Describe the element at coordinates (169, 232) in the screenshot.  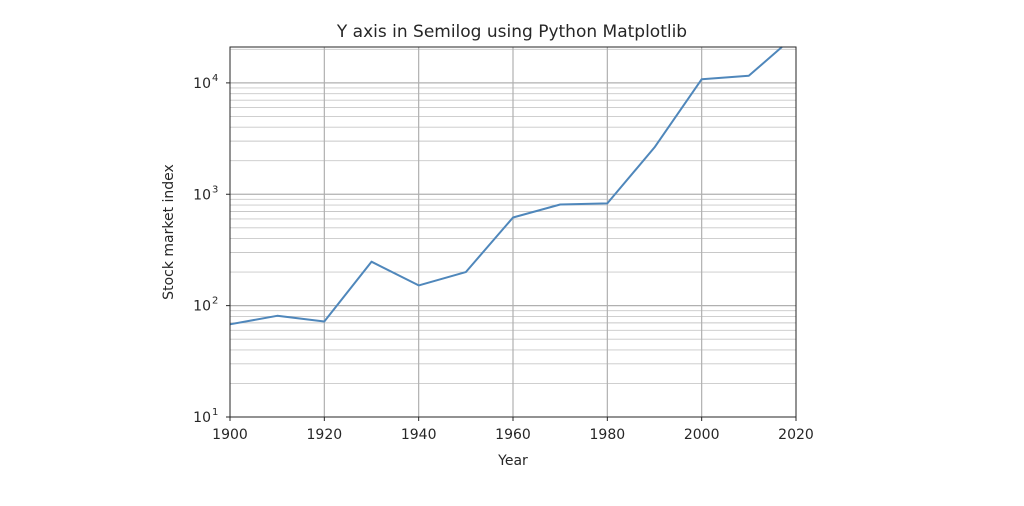
I see `y-axis-label: Stock market index` at that location.